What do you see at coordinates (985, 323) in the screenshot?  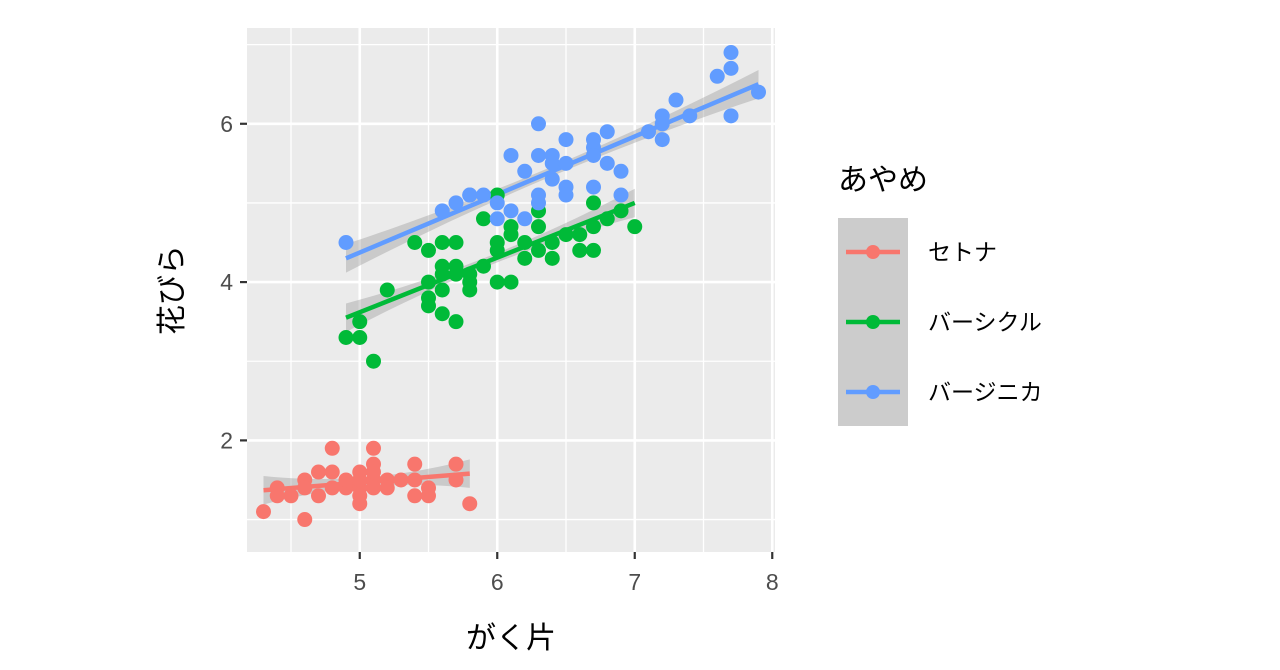 I see `legend-label-versicolor: バーシクル` at bounding box center [985, 323].